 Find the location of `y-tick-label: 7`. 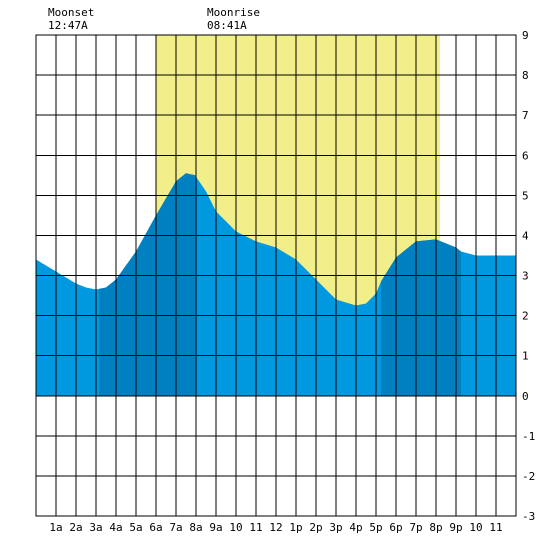

y-tick-label: 7 is located at coordinates (525, 115).